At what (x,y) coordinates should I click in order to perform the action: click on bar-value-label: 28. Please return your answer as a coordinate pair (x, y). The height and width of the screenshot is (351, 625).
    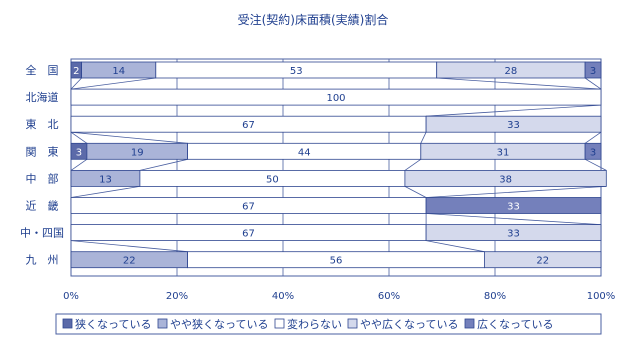
    Looking at the image, I should click on (511, 71).